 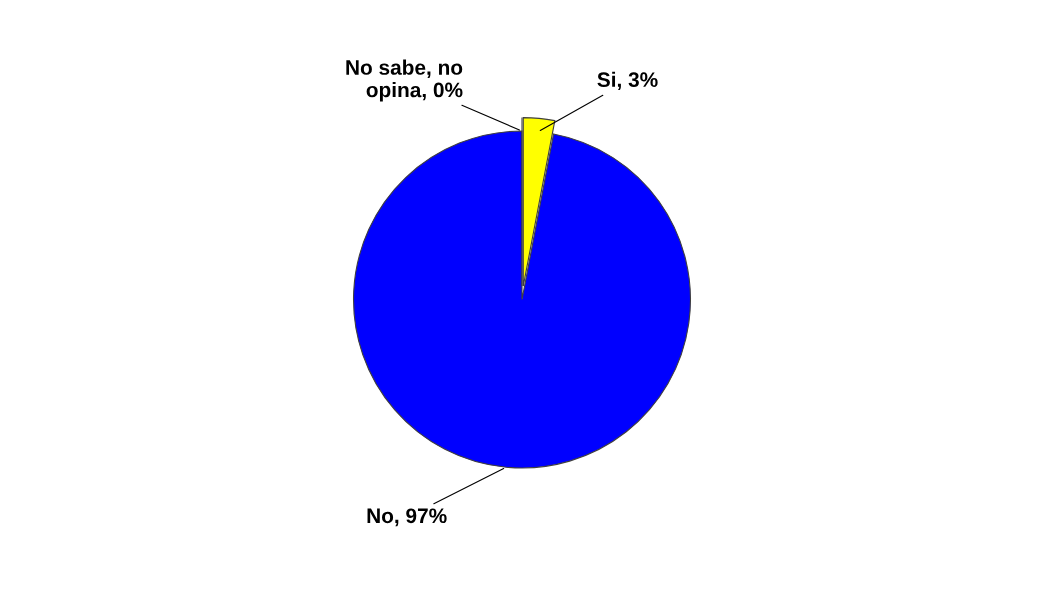 I want to click on slice-label: No, 97%, so click(x=407, y=517).